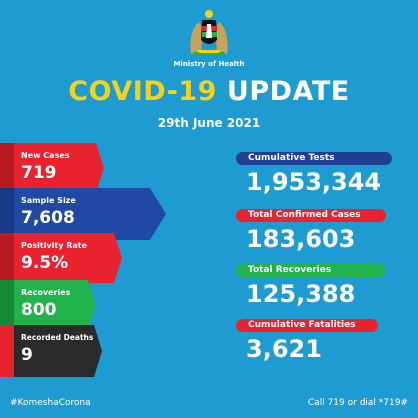 The width and height of the screenshot is (418, 418). Describe the element at coordinates (27, 355) in the screenshot. I see `recorded-deaths-value: 9` at that location.